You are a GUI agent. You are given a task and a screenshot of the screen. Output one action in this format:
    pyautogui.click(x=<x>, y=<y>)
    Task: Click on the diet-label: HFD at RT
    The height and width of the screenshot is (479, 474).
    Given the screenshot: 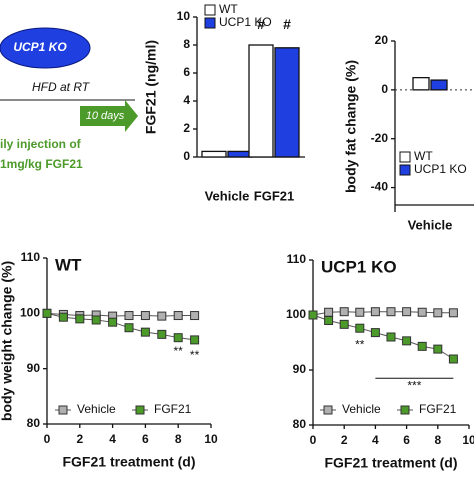 What is the action you would take?
    pyautogui.click(x=61, y=87)
    